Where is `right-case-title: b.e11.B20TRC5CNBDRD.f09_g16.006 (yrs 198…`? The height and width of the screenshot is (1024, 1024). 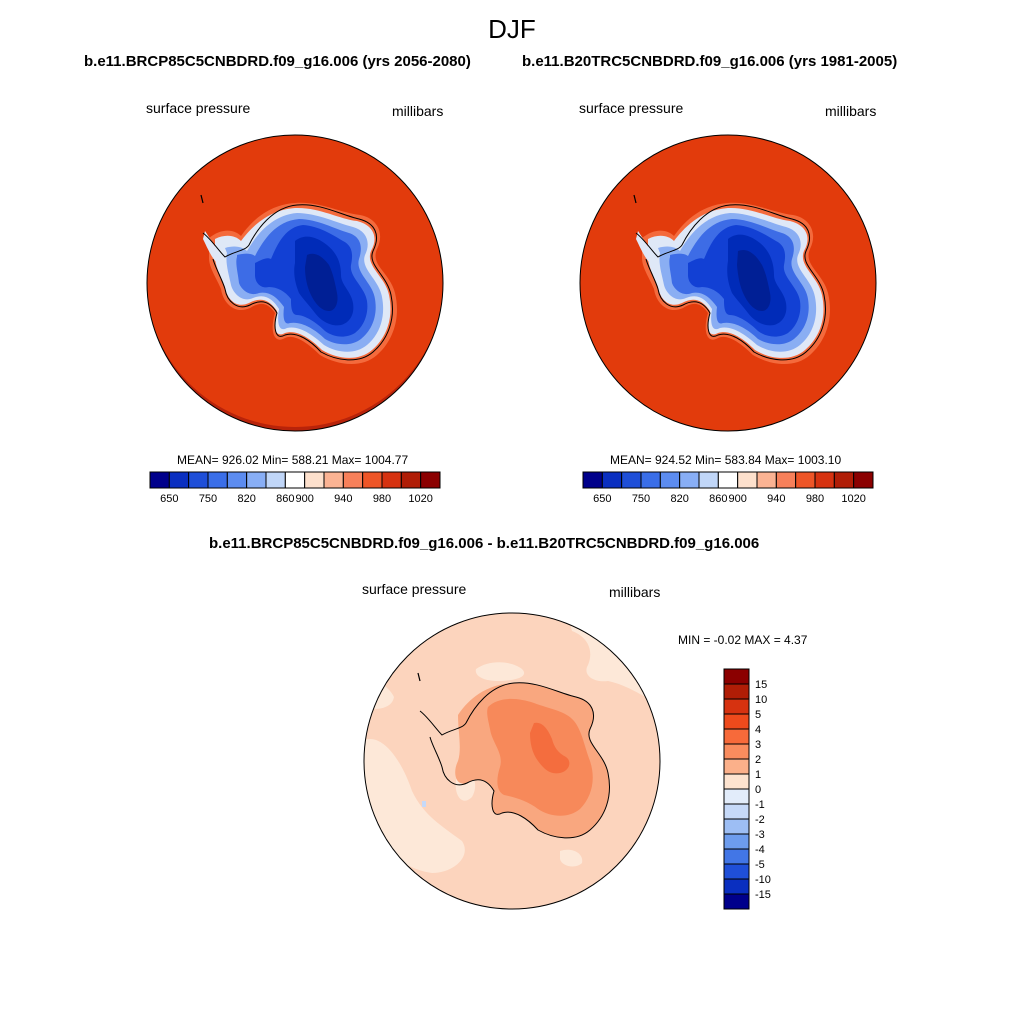 right-case-title: b.e11.B20TRC5CNBDRD.f09_g16.006 (yrs 198… is located at coordinates (710, 61).